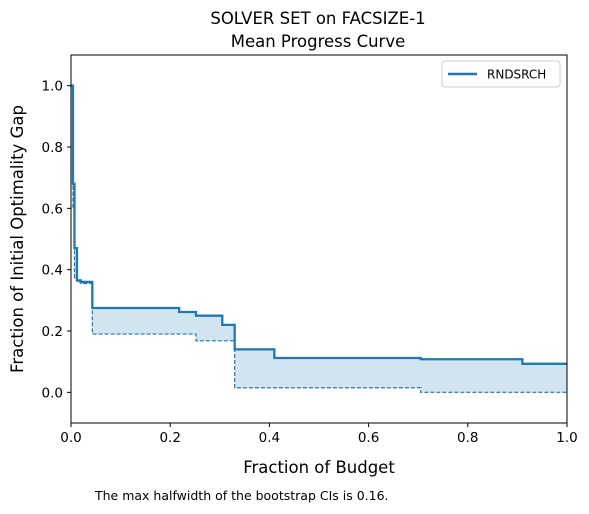 This screenshot has height=514, width=589. What do you see at coordinates (70, 438) in the screenshot?
I see `x-tick-label: 0.0` at bounding box center [70, 438].